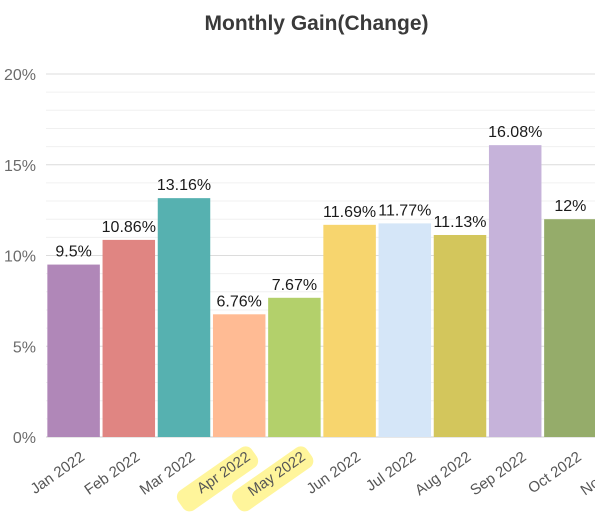 This screenshot has width=595, height=524. I want to click on data-label: 9.5%, so click(73, 252).